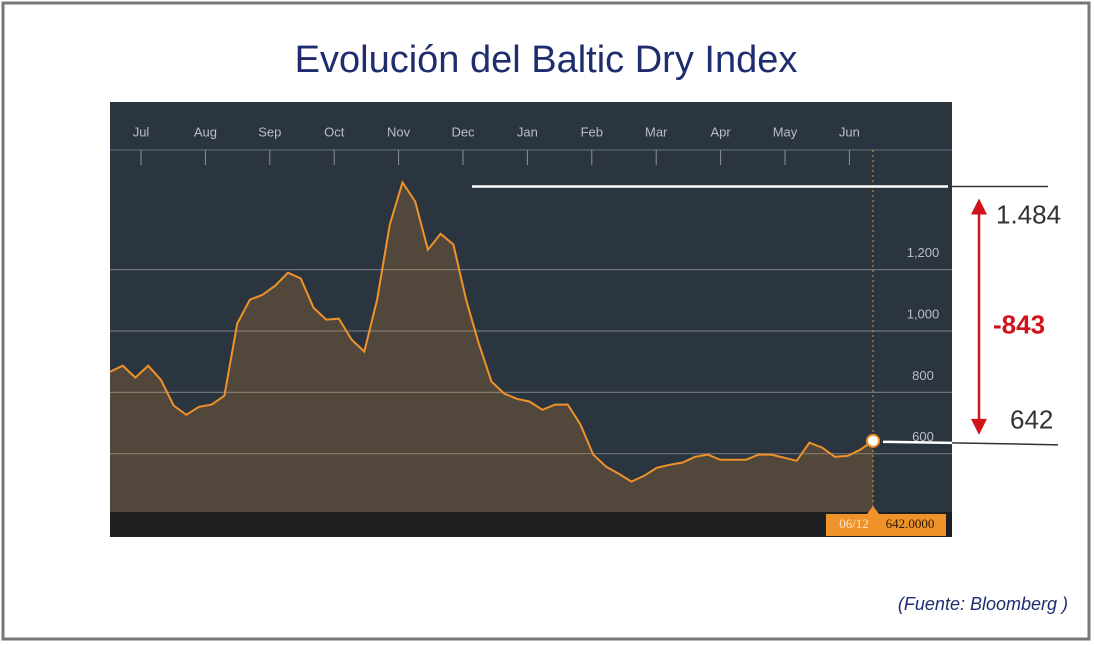  I want to click on y-tick-label: 600, so click(923, 436).